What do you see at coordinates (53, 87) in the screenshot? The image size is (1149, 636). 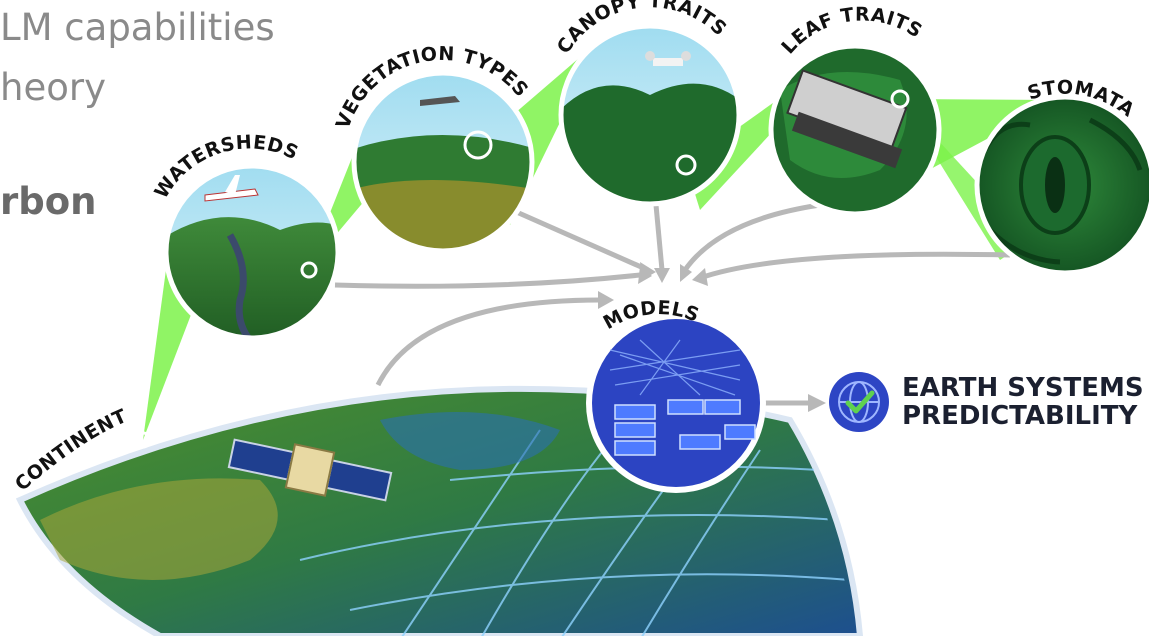 I see `background-text-line-2: heory` at bounding box center [53, 87].